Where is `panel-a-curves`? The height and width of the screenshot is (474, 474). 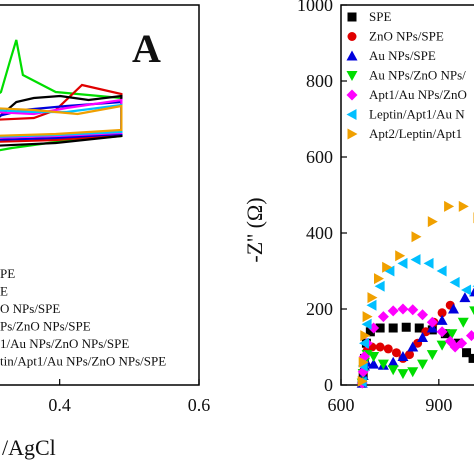 panel-a-curves is located at coordinates (61, 95).